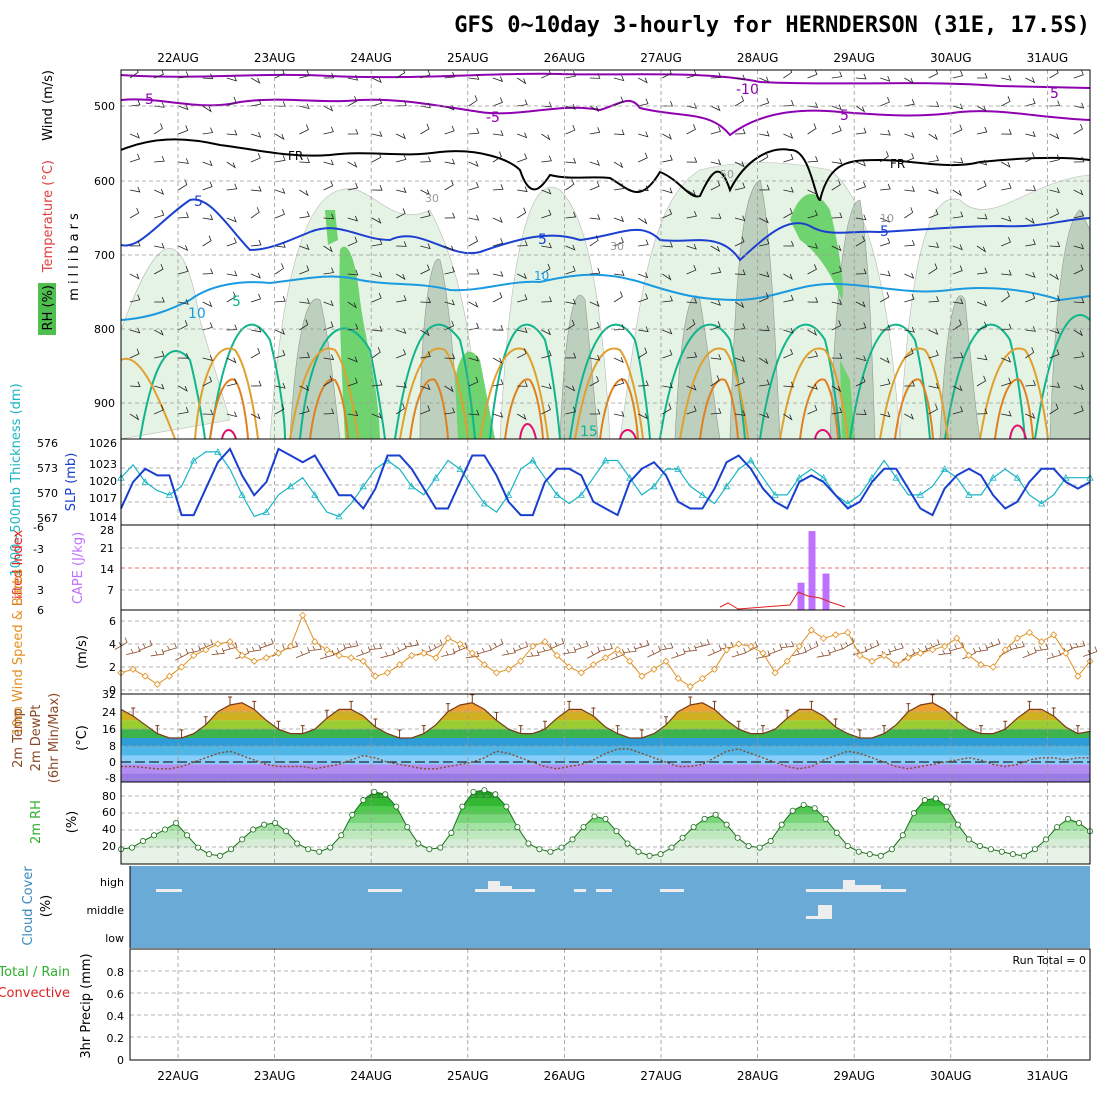 This screenshot has width=1100, height=1100. I want to click on tick-label: -8, so click(110, 778).